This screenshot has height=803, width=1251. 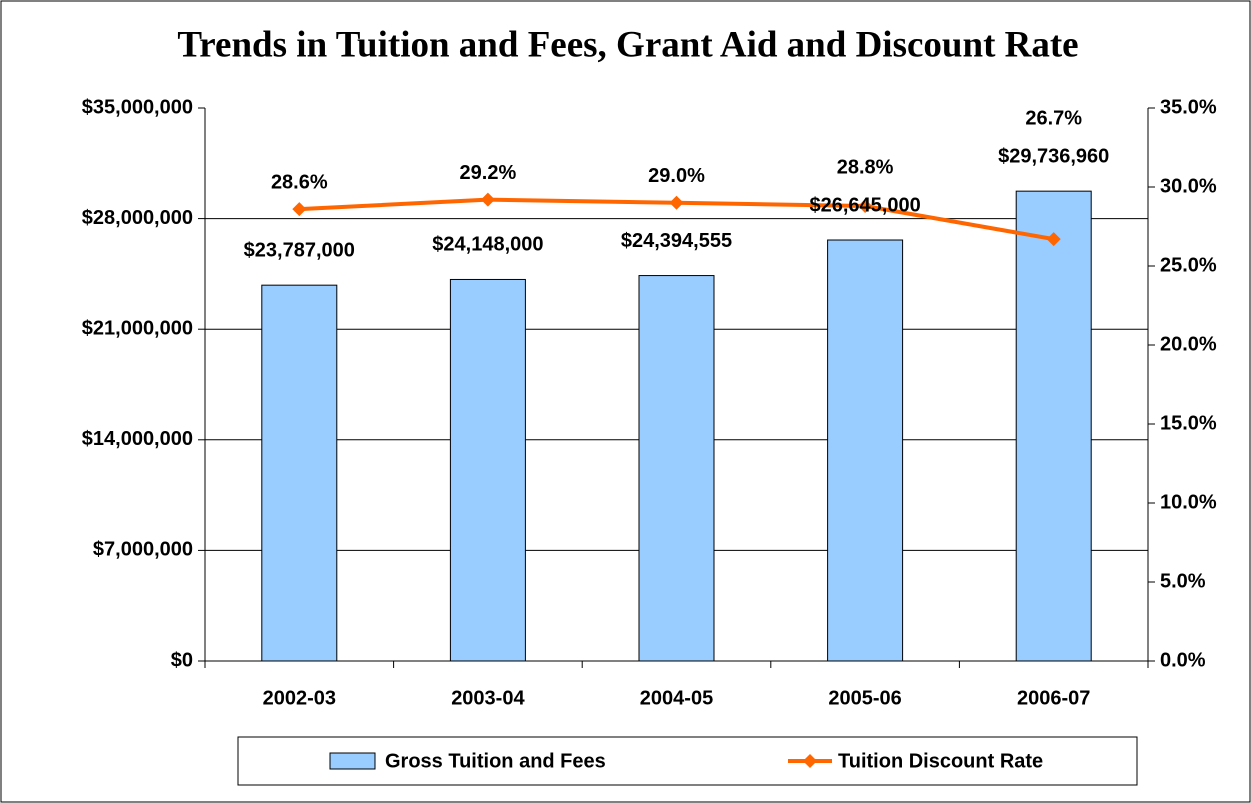 I want to click on y-tick-label: $21,000,000, so click(x=137, y=328).